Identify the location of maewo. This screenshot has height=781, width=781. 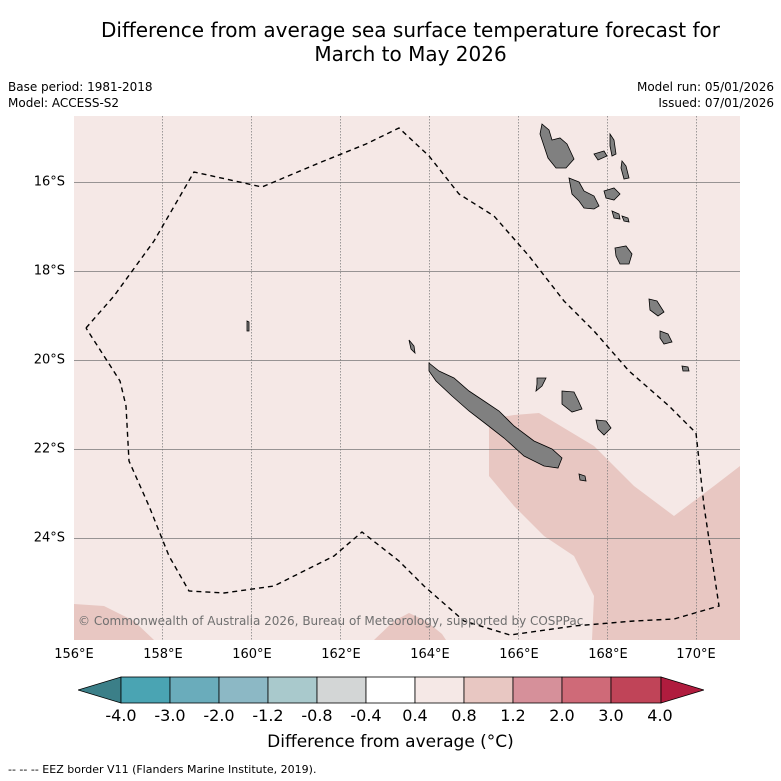
(613, 144).